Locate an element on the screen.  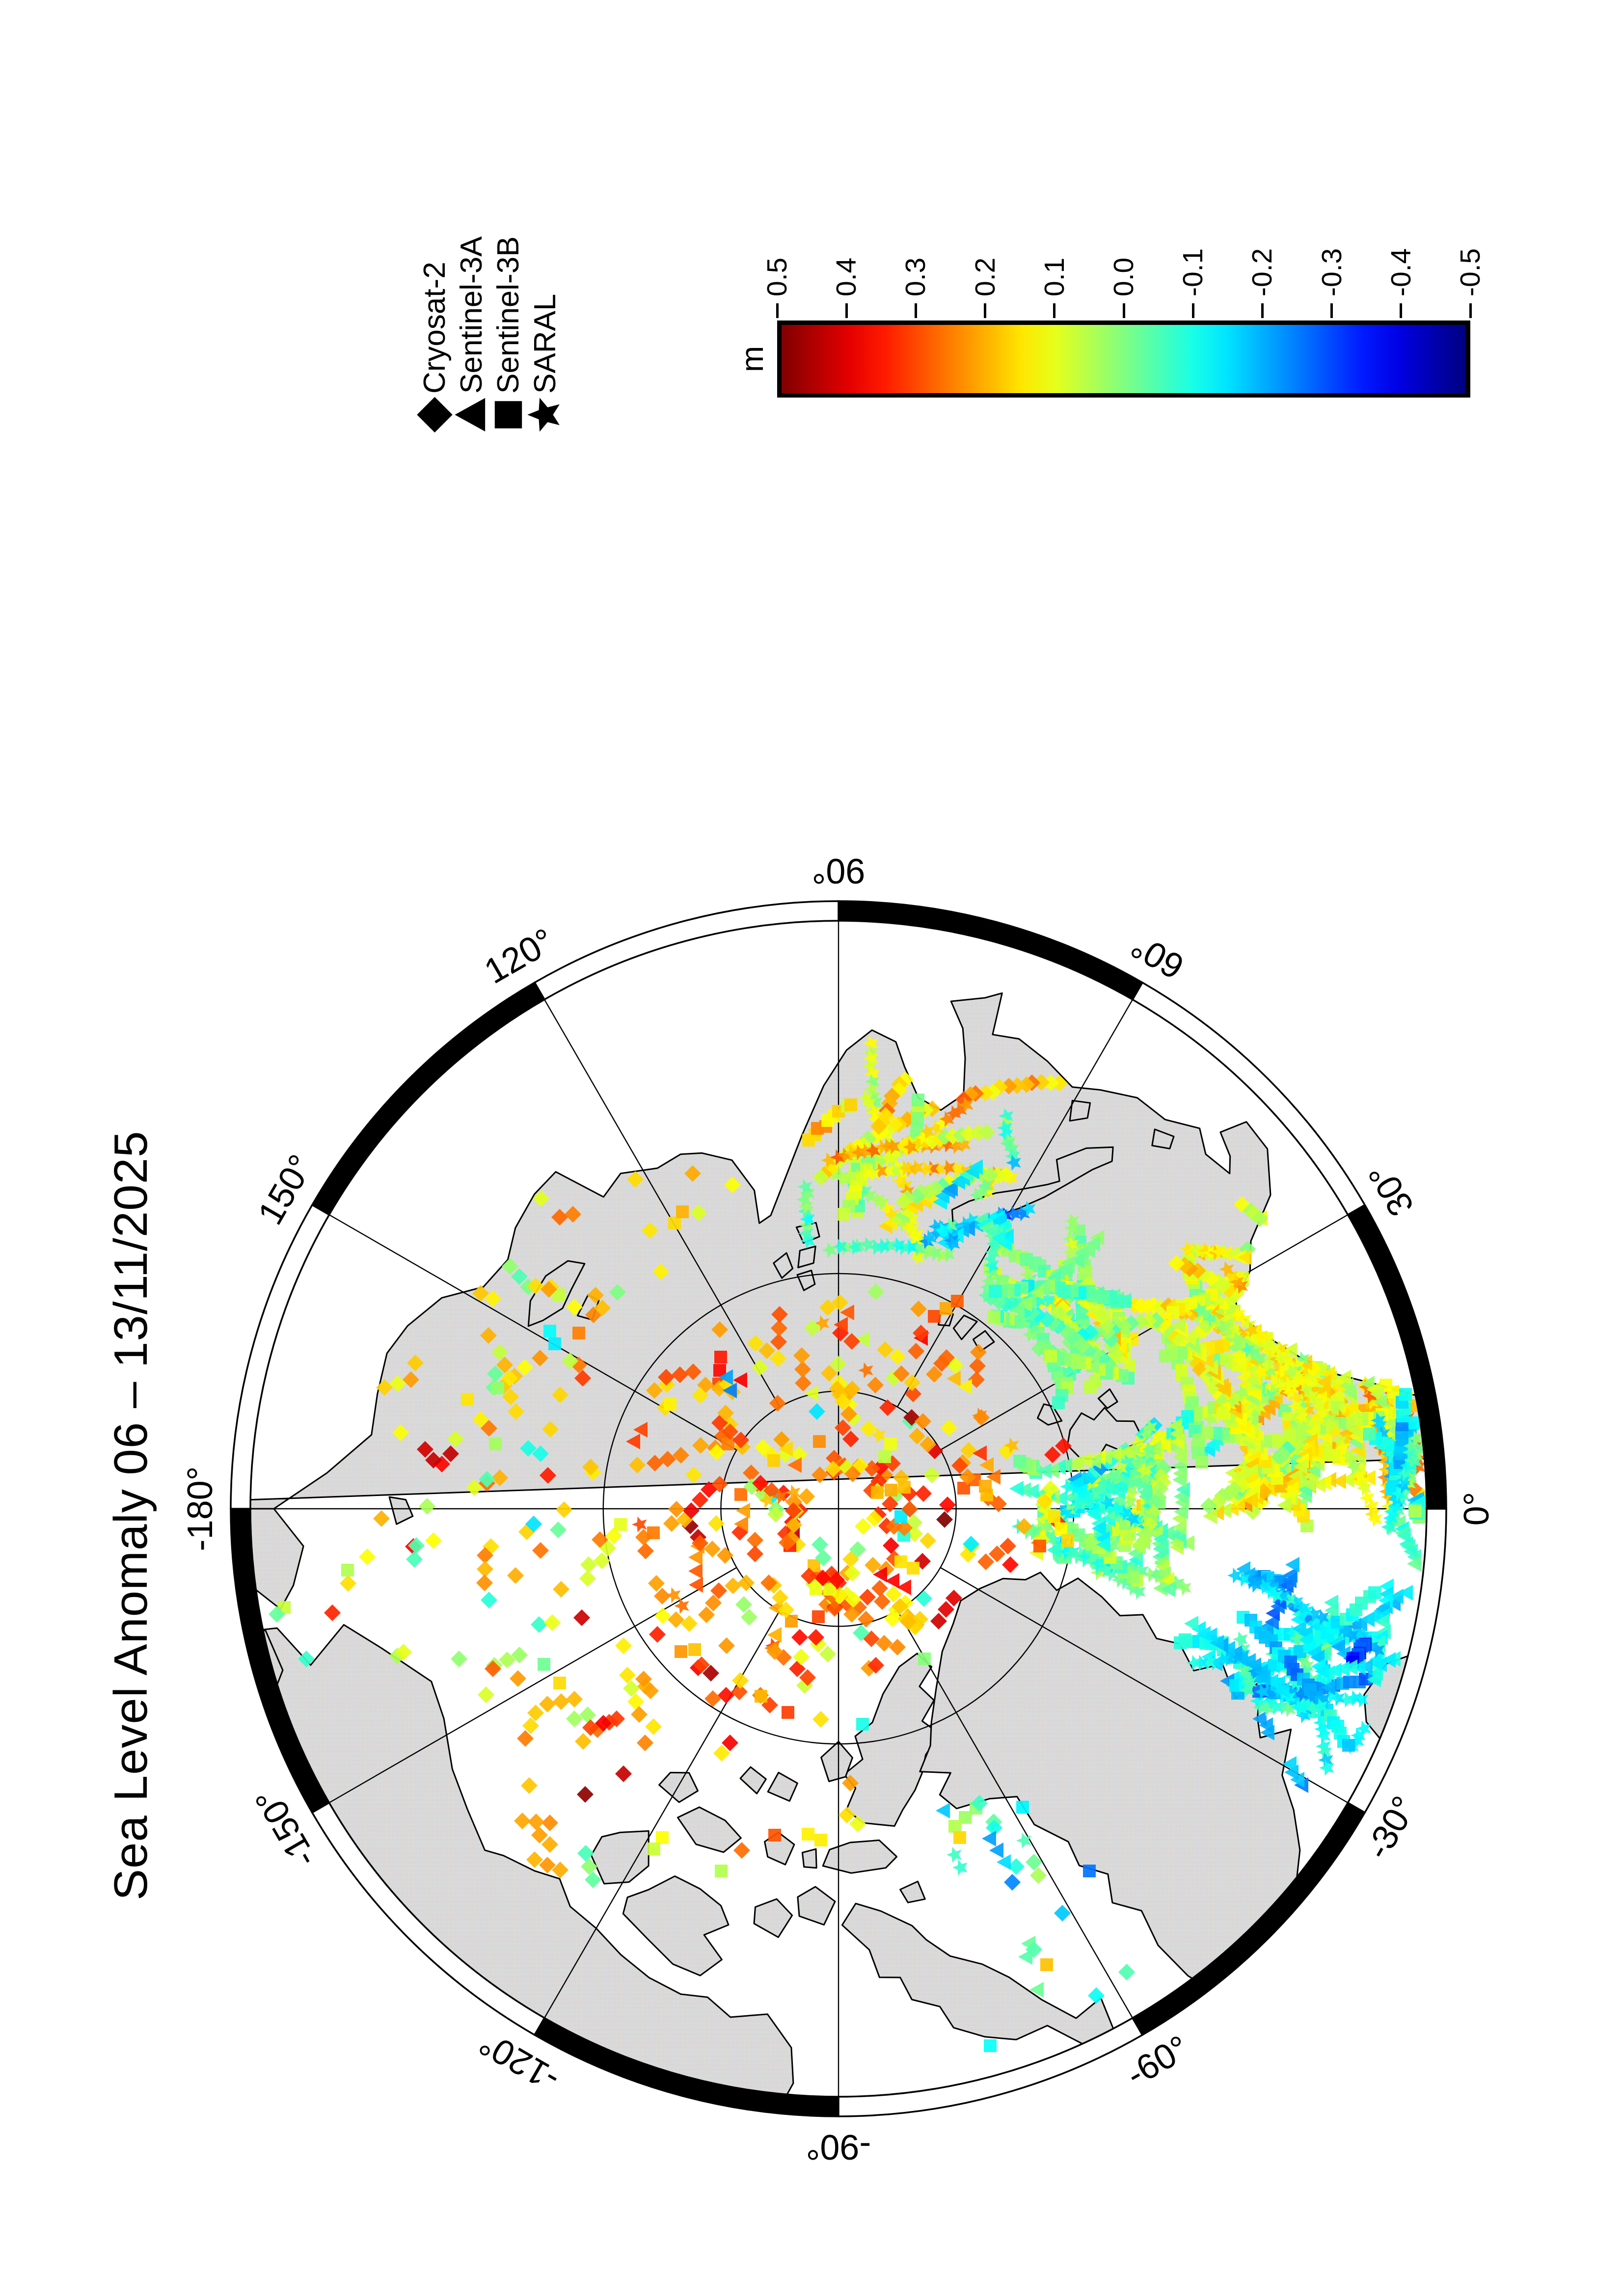
land-chukotka_east is located at coordinates (277, 1559).